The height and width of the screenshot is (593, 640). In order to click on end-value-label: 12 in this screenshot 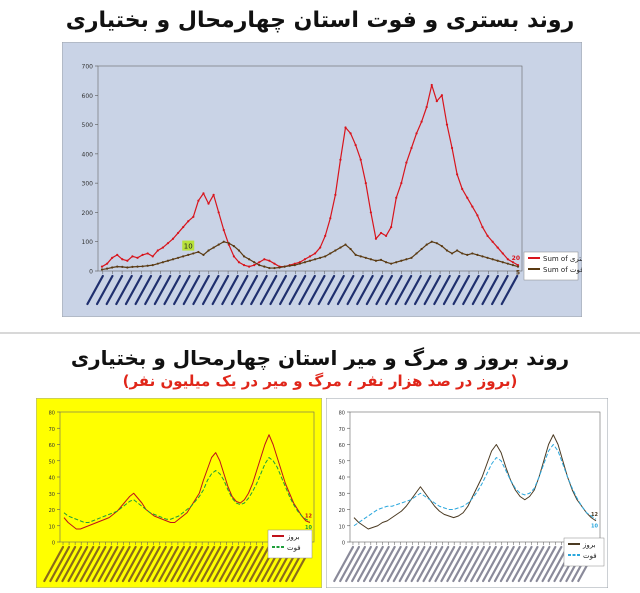, I will do `click(594, 515)`.